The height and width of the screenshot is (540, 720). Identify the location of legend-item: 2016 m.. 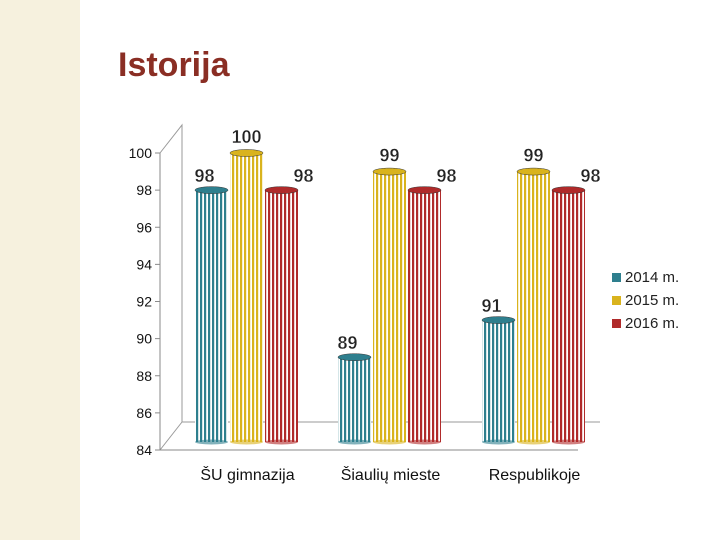
(645, 323).